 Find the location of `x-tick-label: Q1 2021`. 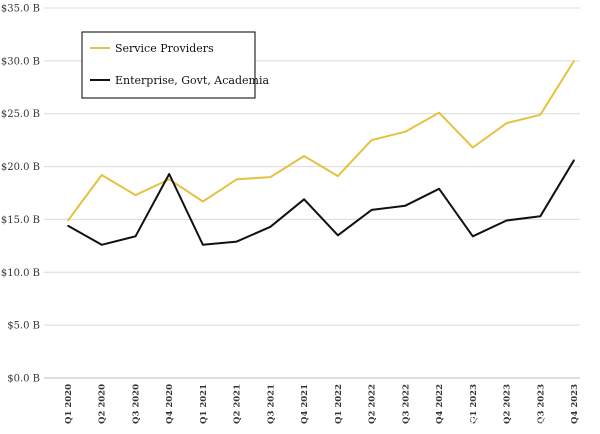

x-tick-label: Q1 2021 is located at coordinates (204, 404).